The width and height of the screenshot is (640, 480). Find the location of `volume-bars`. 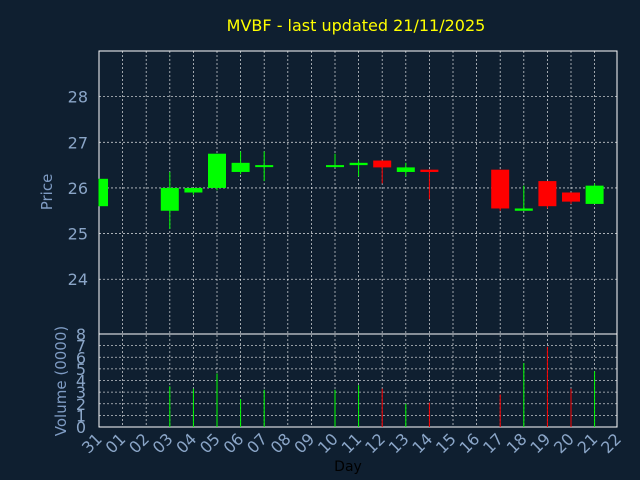

volume-bars is located at coordinates (382, 386).